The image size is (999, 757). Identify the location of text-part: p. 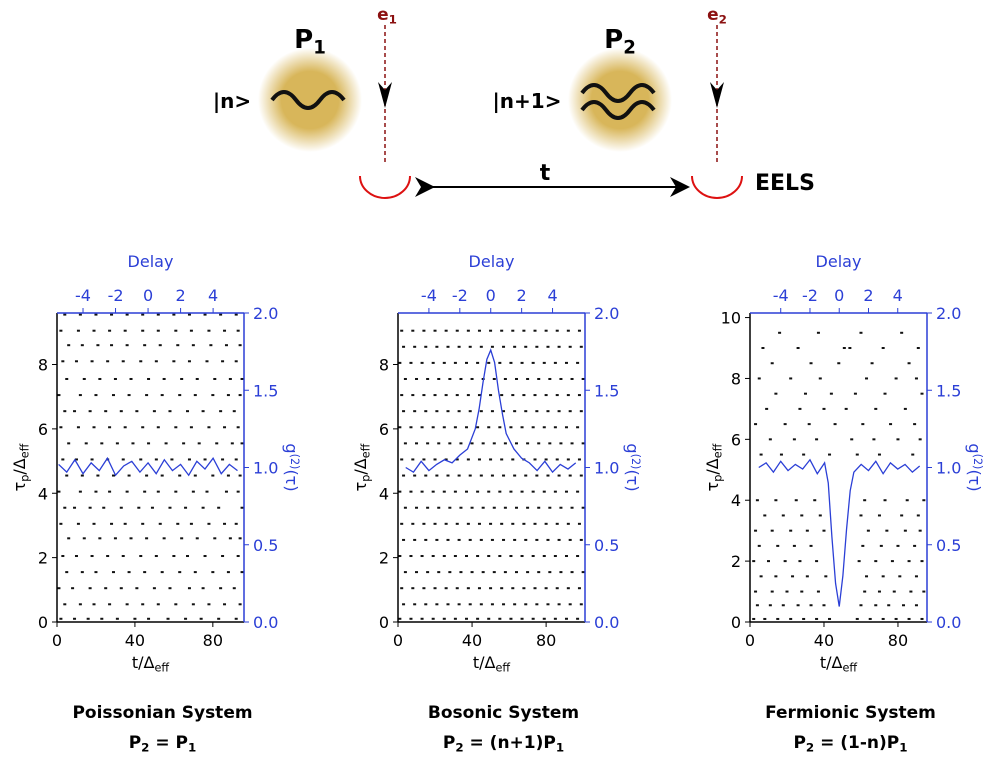
(365, 478).